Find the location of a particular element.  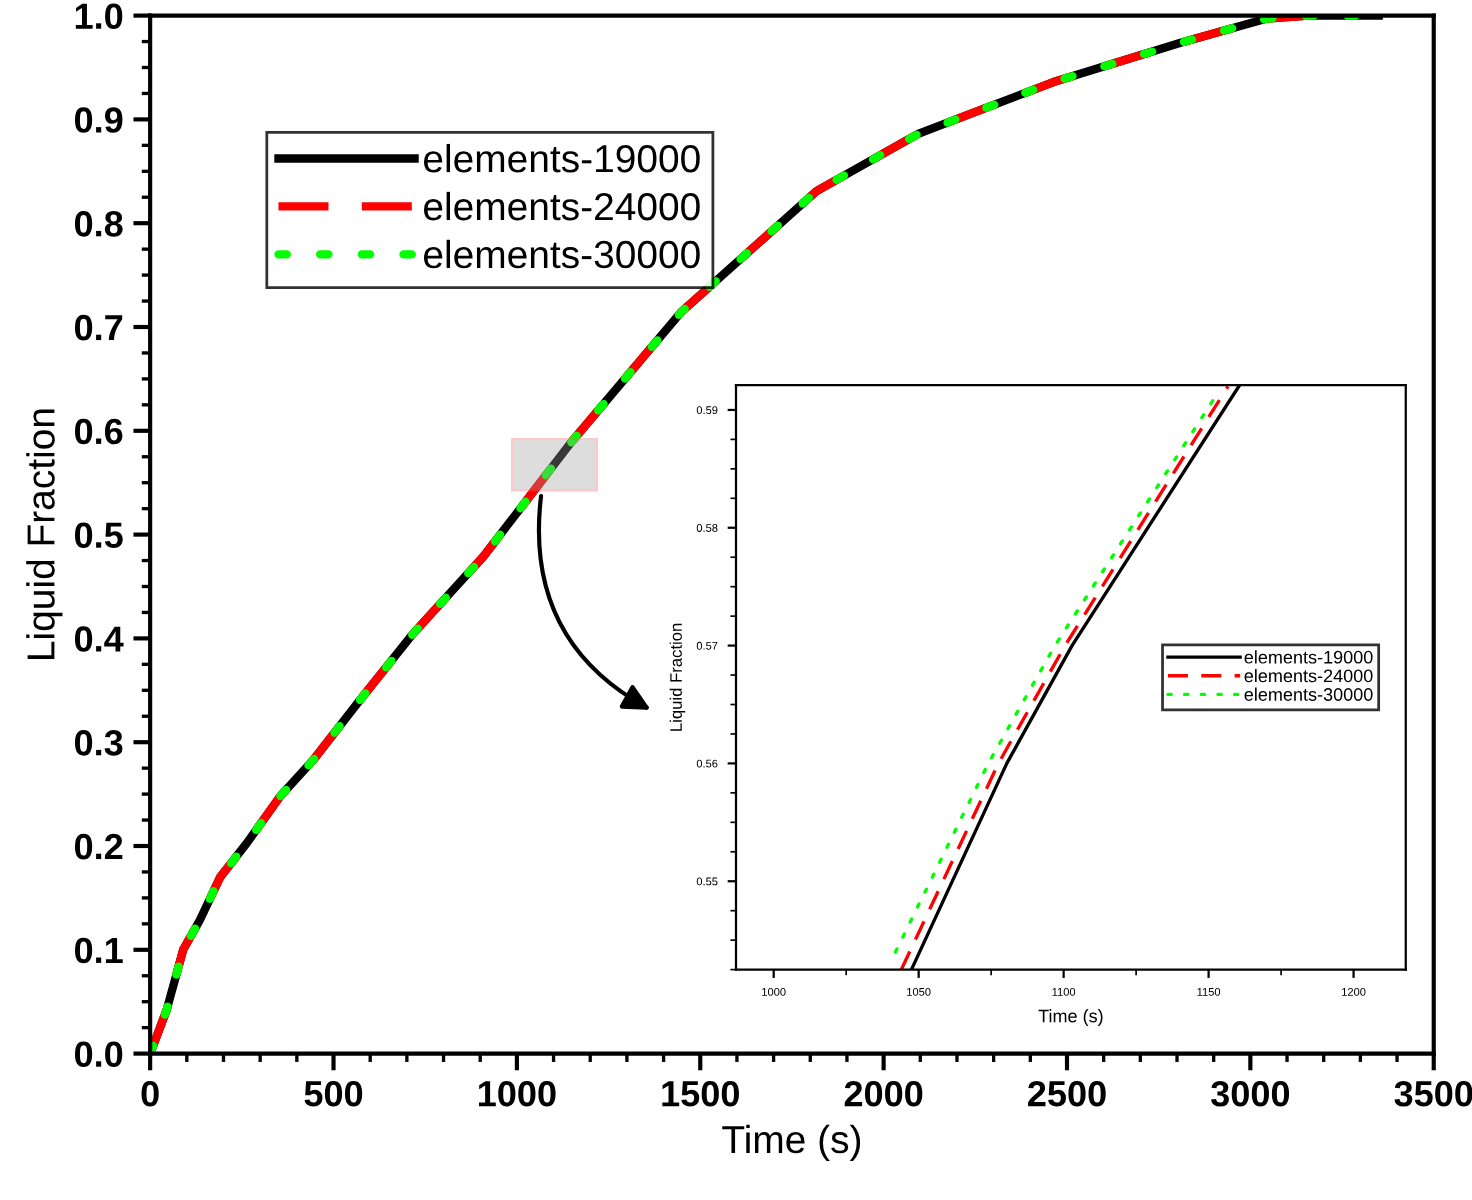

x-tick-label: 1000 is located at coordinates (517, 1093).